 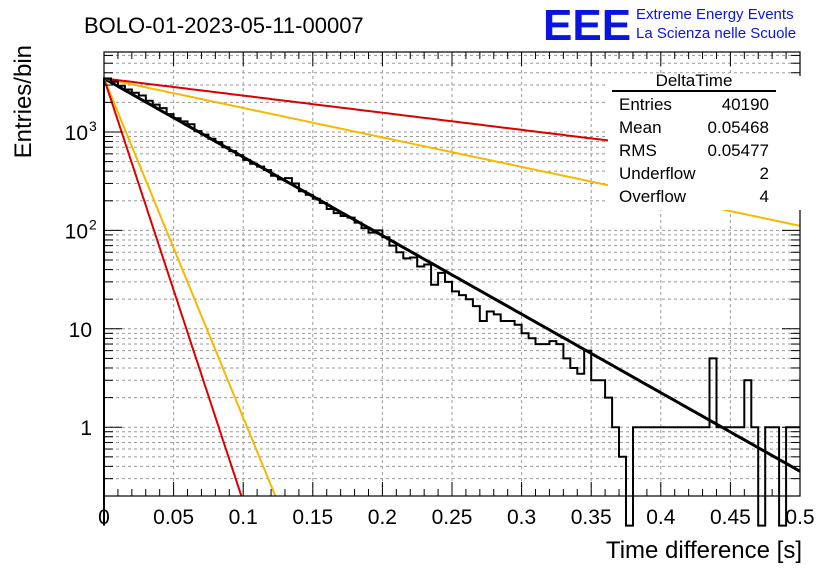 What do you see at coordinates (645, 104) in the screenshot?
I see `stats-label-entries: Entries` at bounding box center [645, 104].